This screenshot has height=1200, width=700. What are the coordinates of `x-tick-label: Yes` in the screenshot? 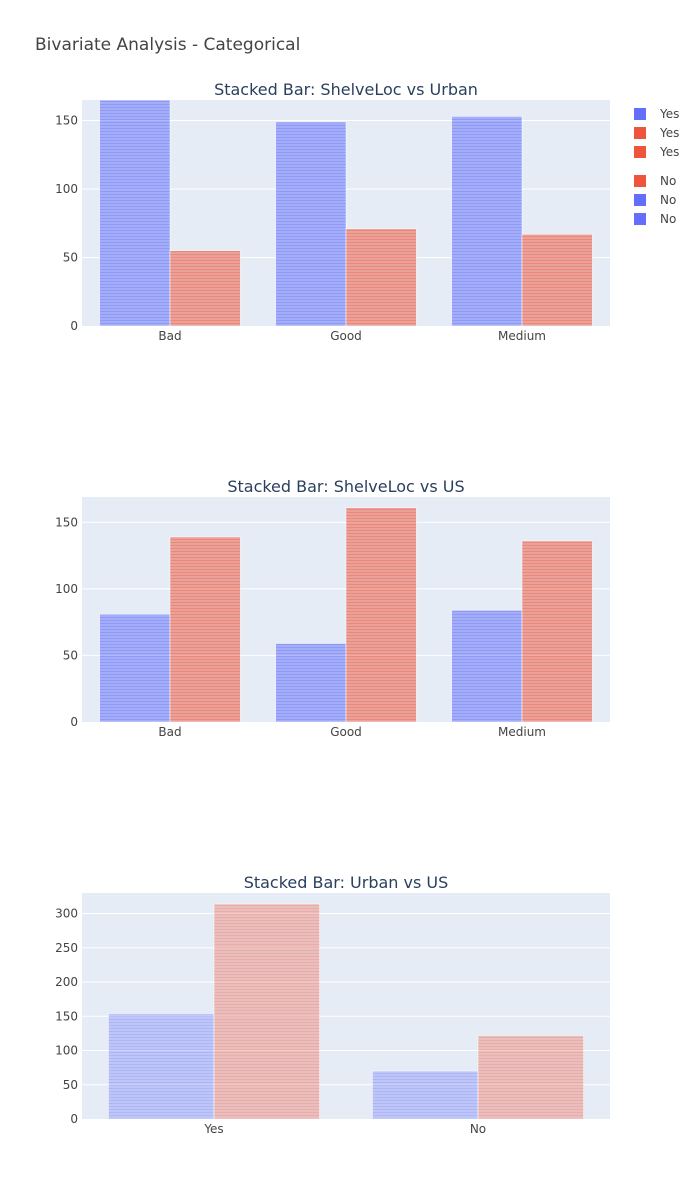 It's located at (213, 1129).